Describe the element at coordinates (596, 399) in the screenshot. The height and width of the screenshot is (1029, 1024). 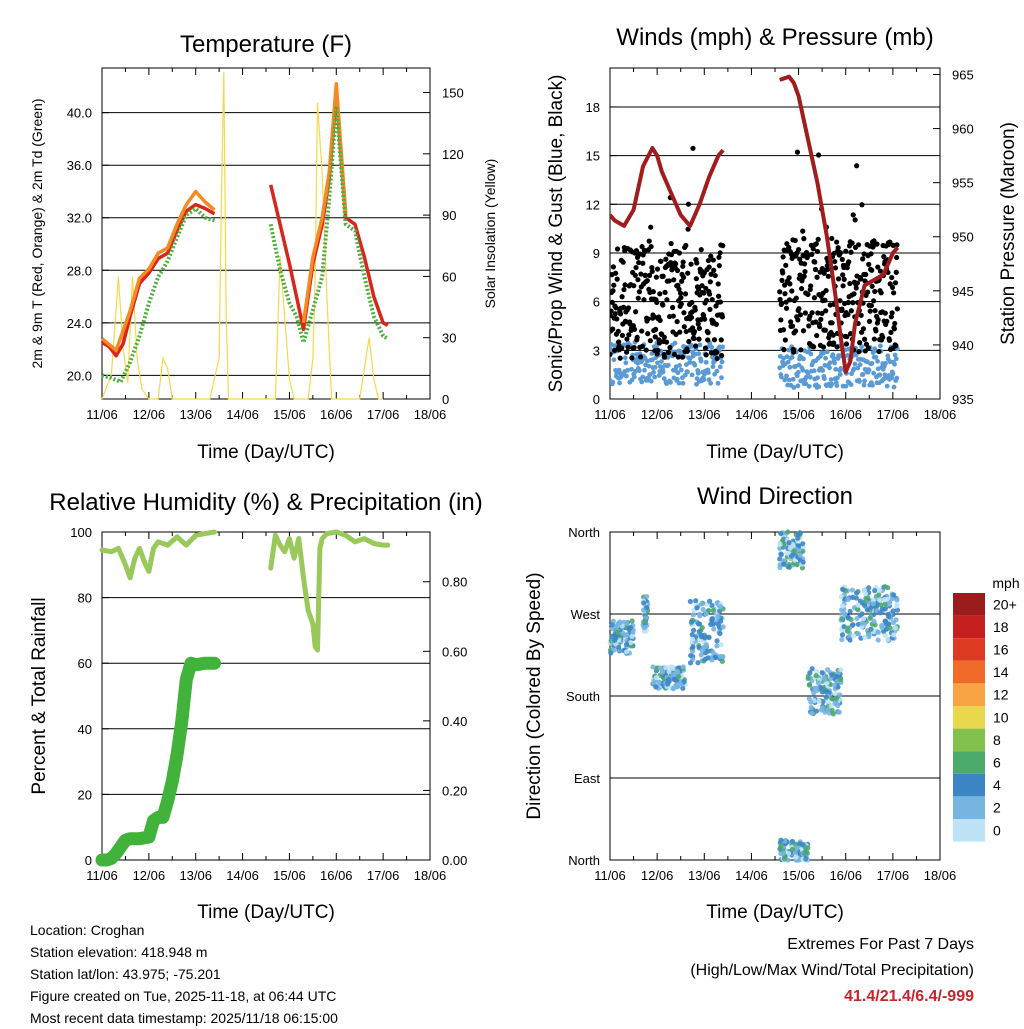
I see `winds-ytick-label: 0` at that location.